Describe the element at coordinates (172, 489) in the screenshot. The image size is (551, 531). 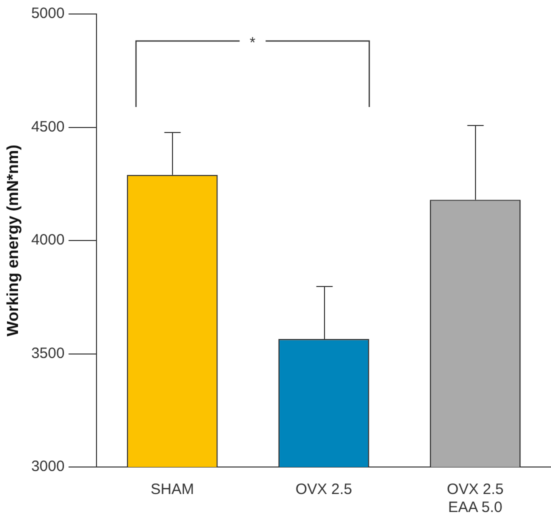
I see `x-tick-label: SHAM` at that location.